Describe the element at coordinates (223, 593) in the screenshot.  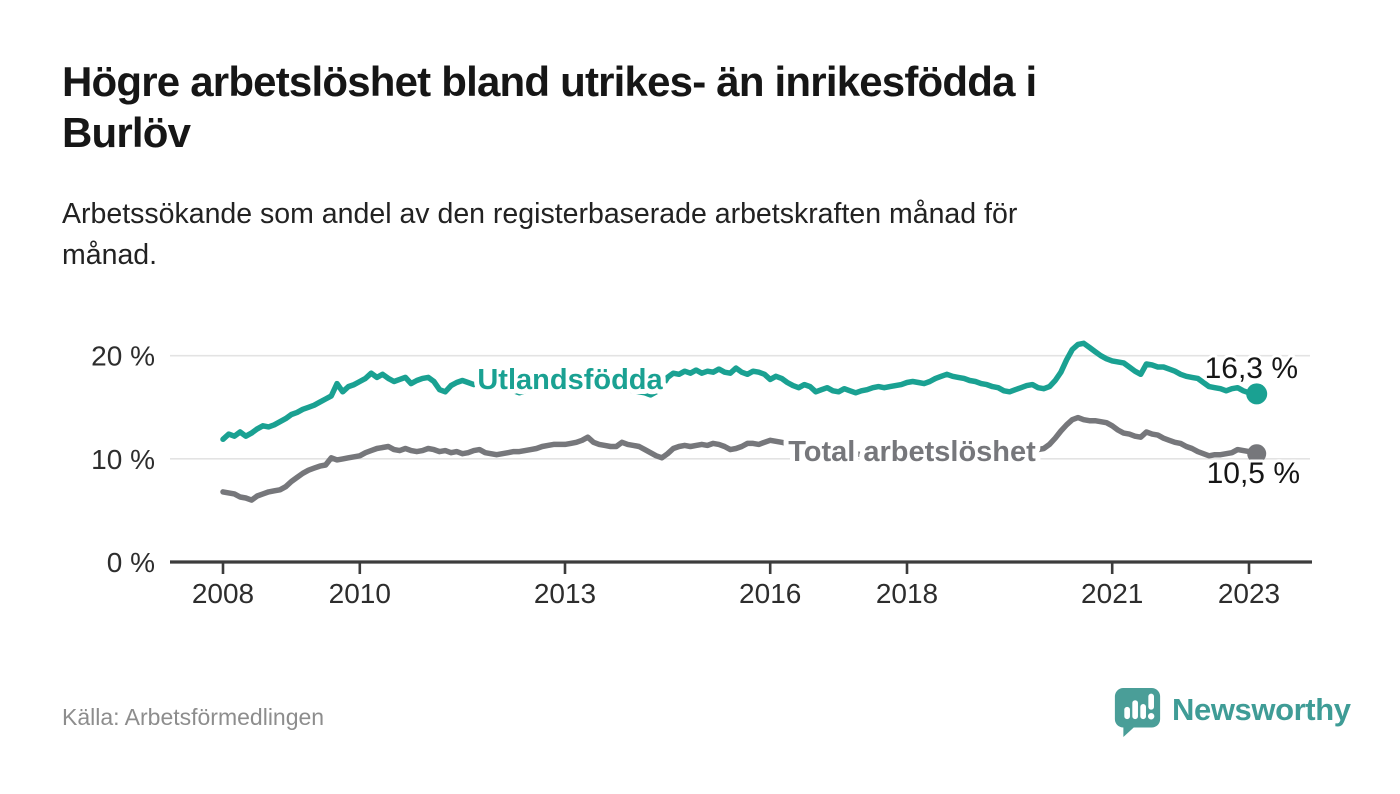
I see `x-tick-label: 2008` at that location.